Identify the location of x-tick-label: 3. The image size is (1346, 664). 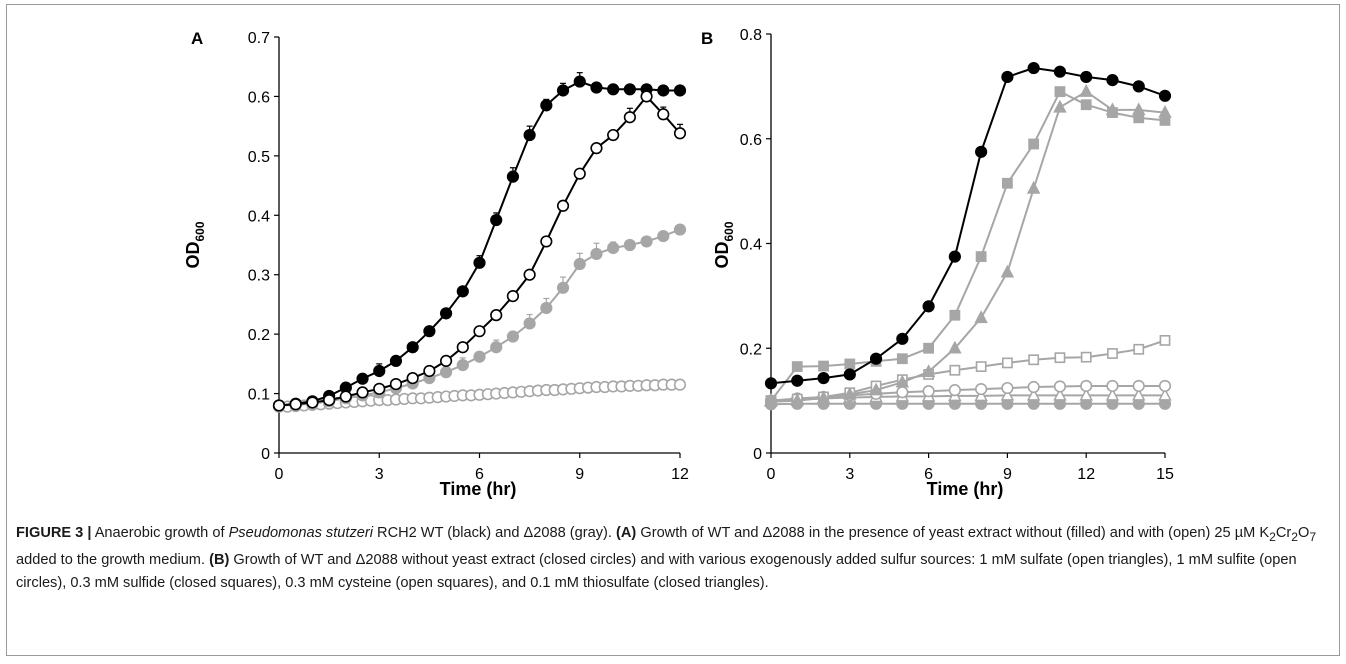
(849, 474).